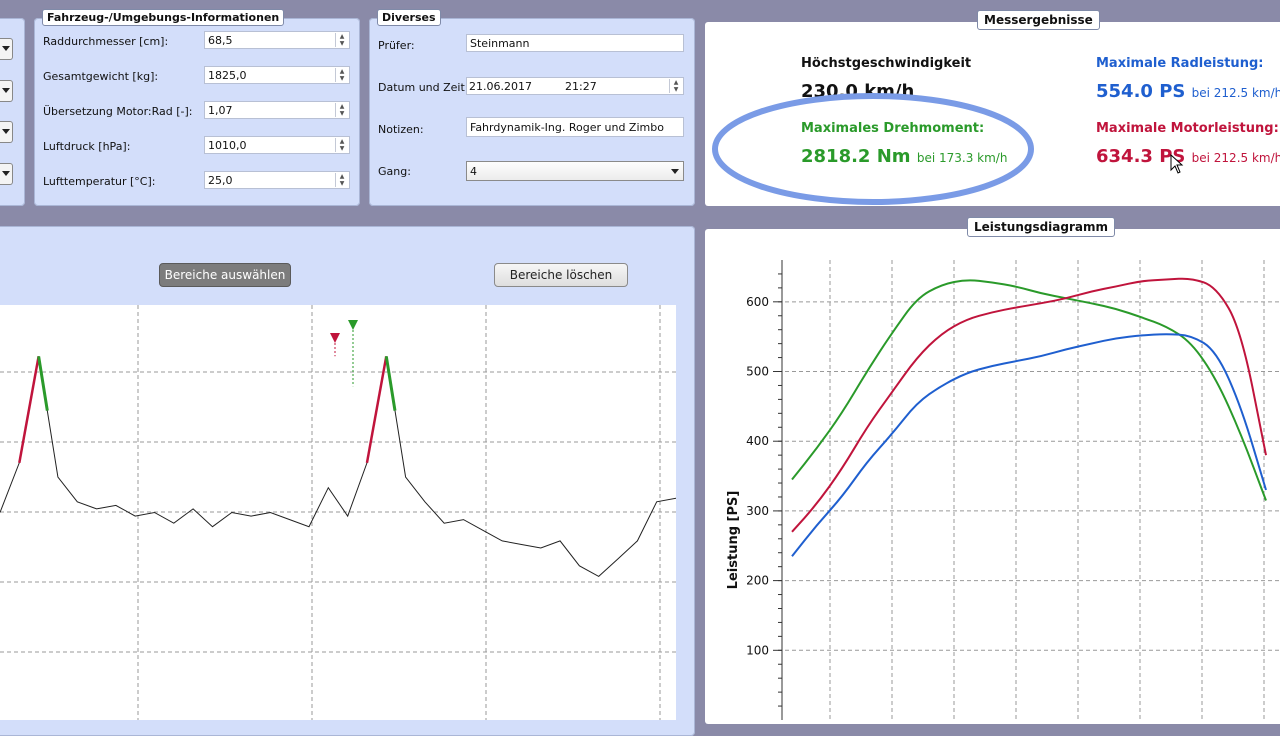  I want to click on air-temperature-label: Lufttemperatur [°C]:, so click(99, 181).